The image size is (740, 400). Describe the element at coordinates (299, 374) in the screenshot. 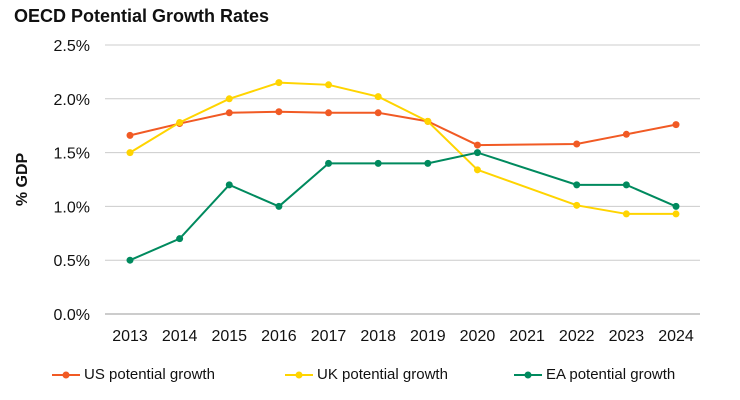

I see `legend-marker-uk` at that location.